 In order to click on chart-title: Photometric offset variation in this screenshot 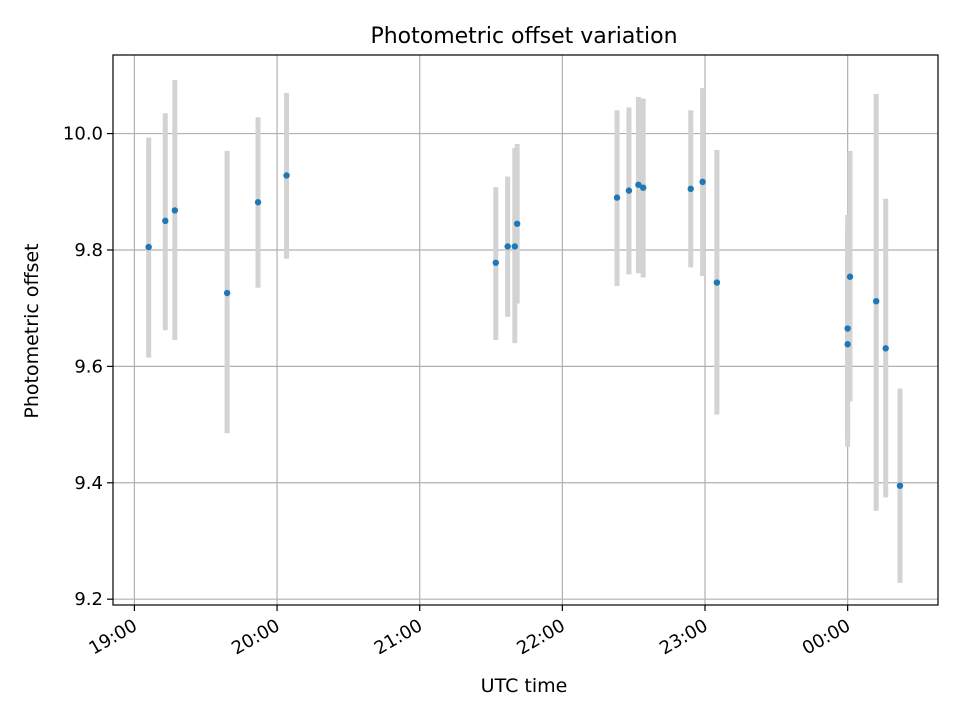, I will do `click(523, 36)`.